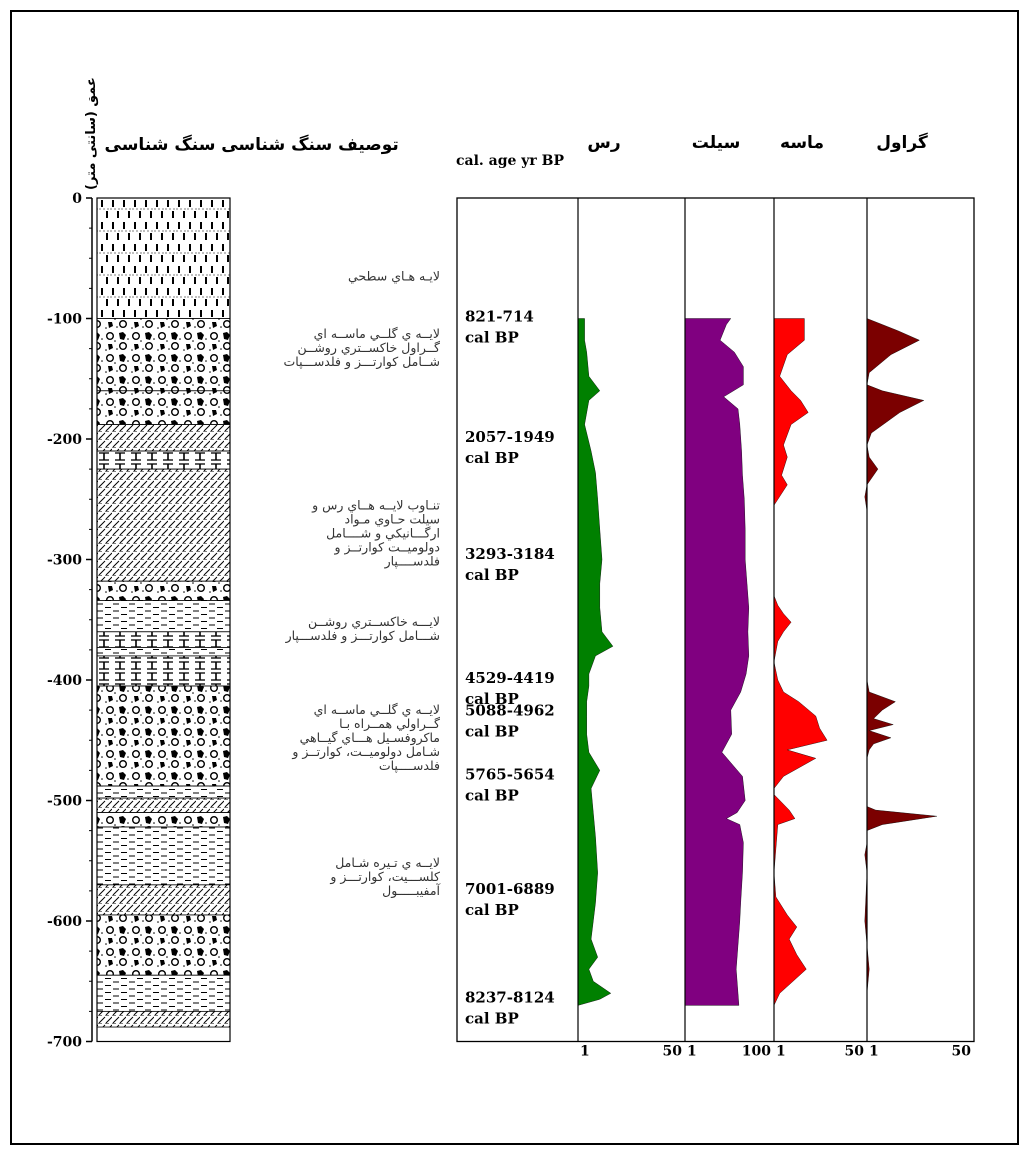 This screenshot has width=1029, height=1155. I want to click on description-line: لايـه هـاي سطحي, so click(394, 275).